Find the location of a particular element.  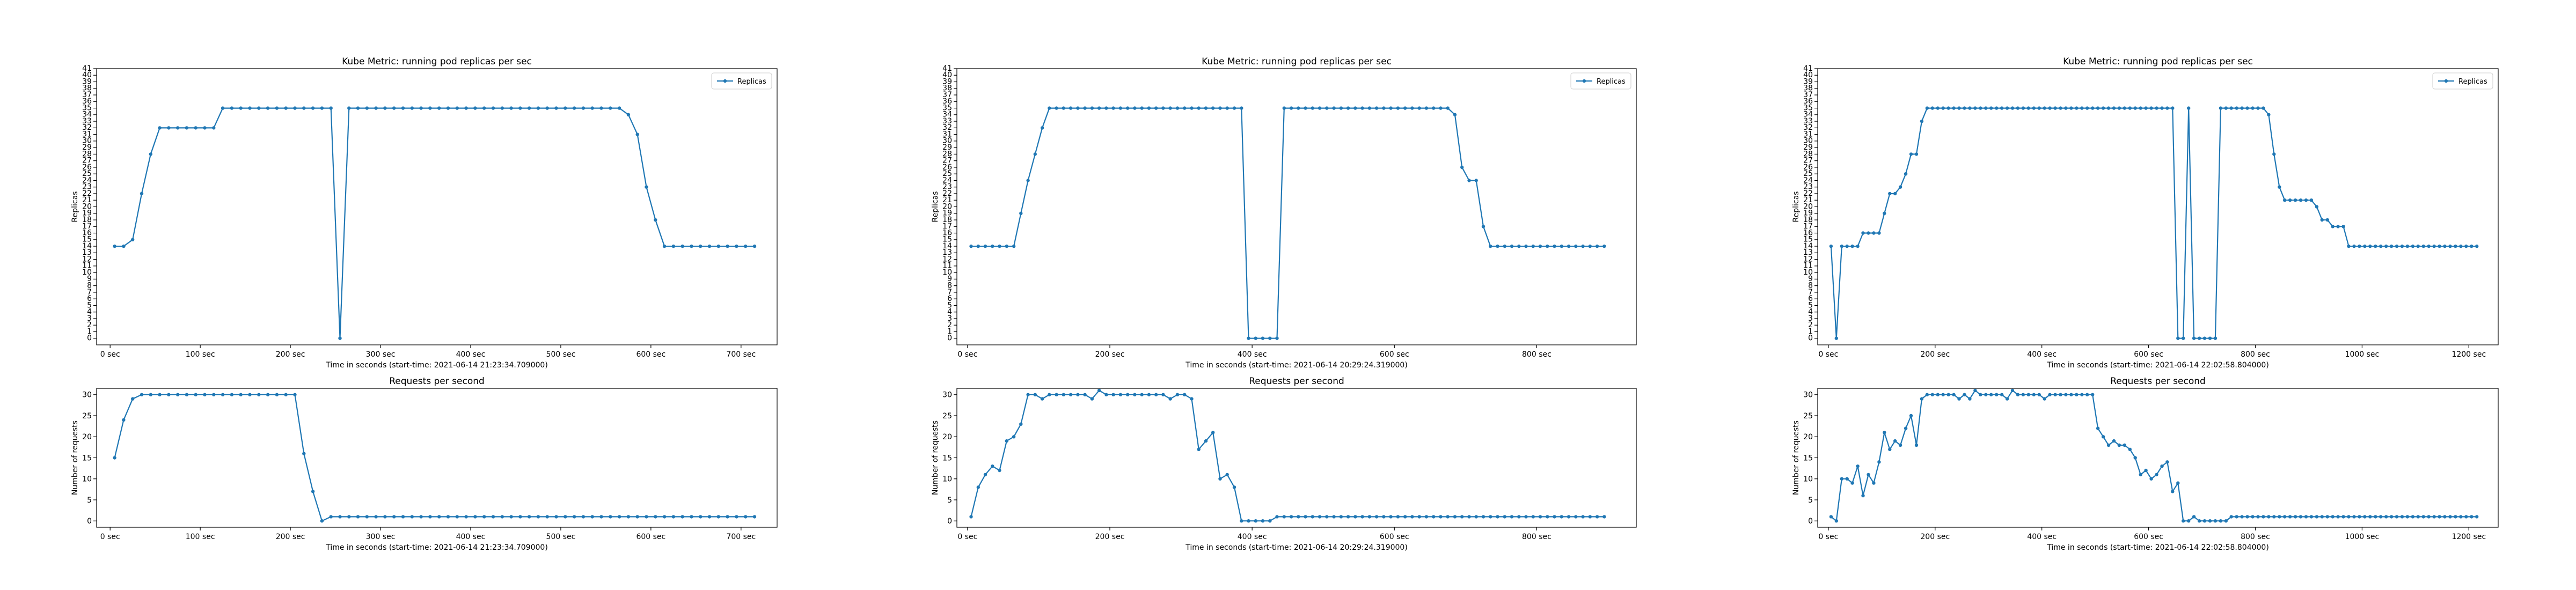

y-tick-label: 31 is located at coordinates (87, 134).